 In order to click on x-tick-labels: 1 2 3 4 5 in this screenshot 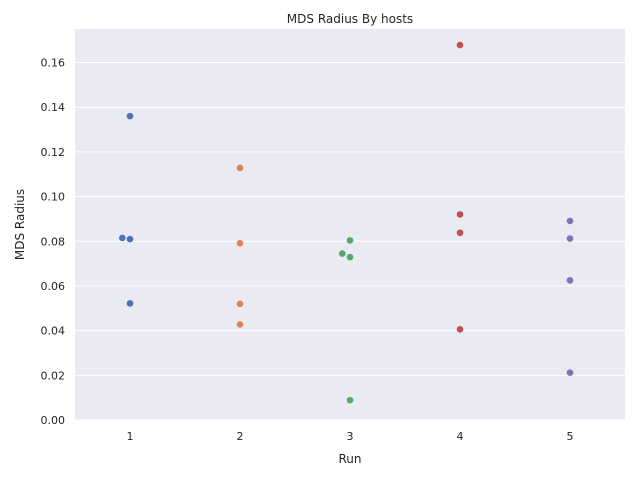, I will do `click(350, 436)`.